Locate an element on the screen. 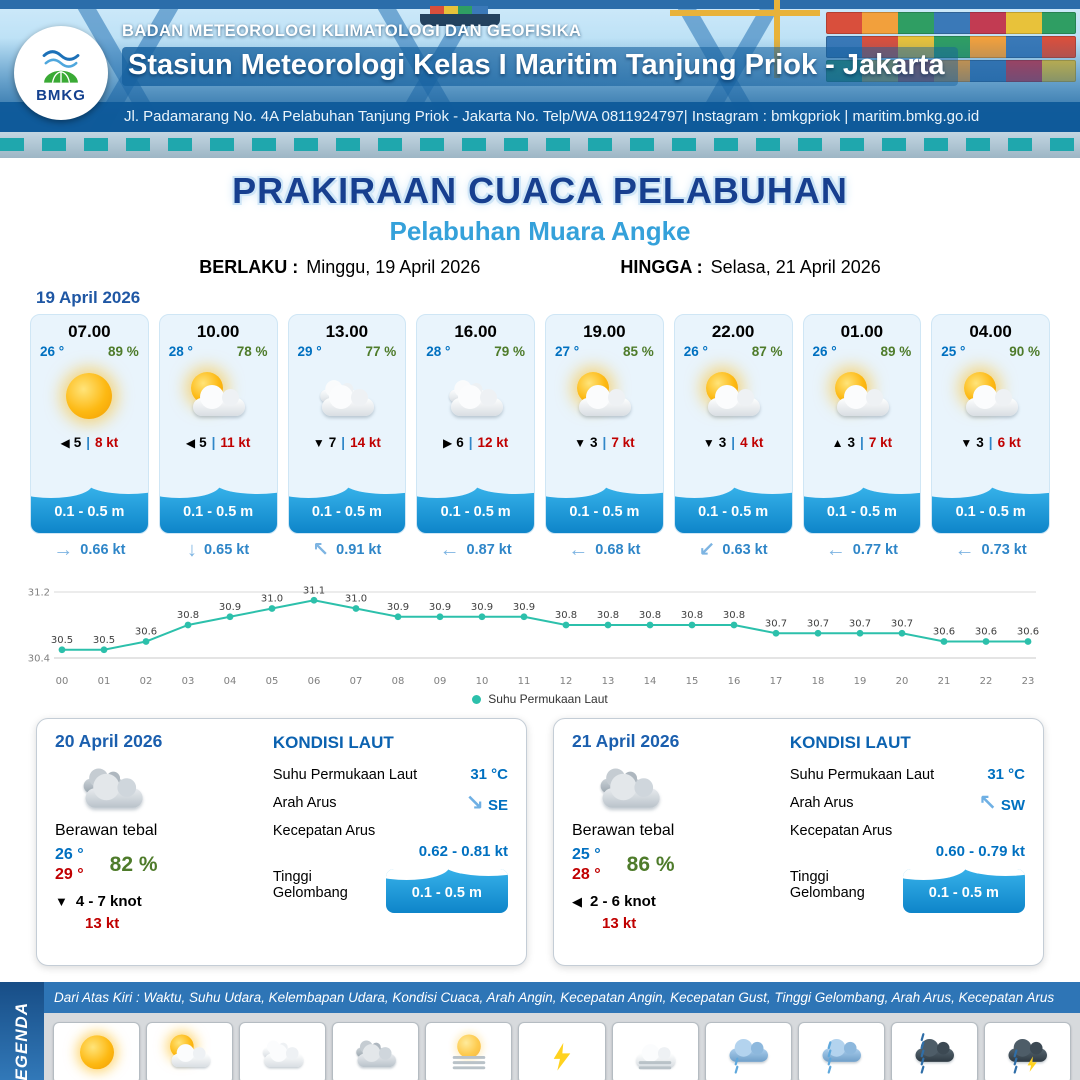  container-row is located at coordinates (951, 23).